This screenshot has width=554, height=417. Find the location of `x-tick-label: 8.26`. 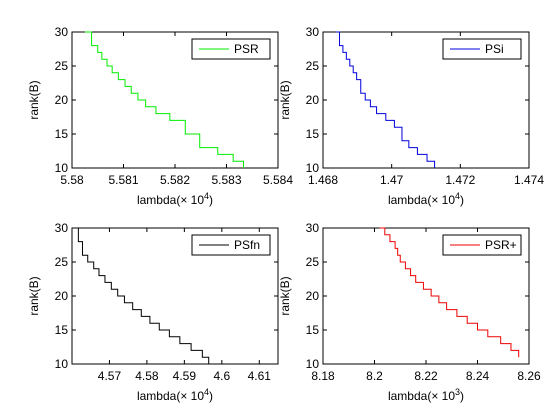

x-tick-label: 8.26 is located at coordinates (529, 376).